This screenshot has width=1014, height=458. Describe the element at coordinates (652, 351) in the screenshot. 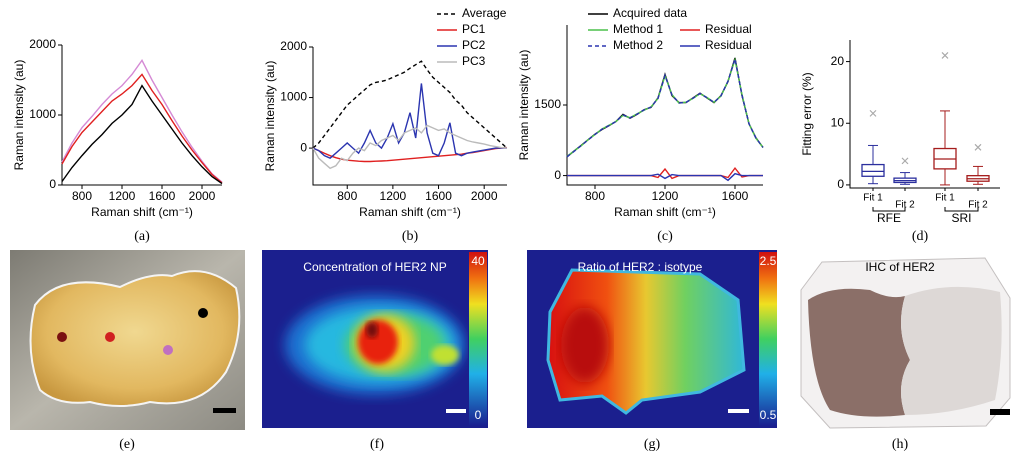

I see `heatmap-panel: Ratio of HER2 : isotype (g)` at that location.